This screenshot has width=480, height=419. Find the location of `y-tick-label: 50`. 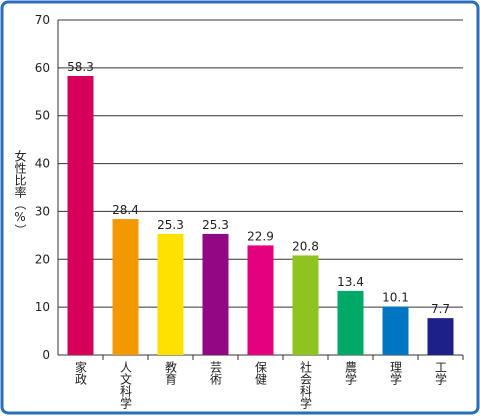

y-tick-label: 50 is located at coordinates (42, 116).